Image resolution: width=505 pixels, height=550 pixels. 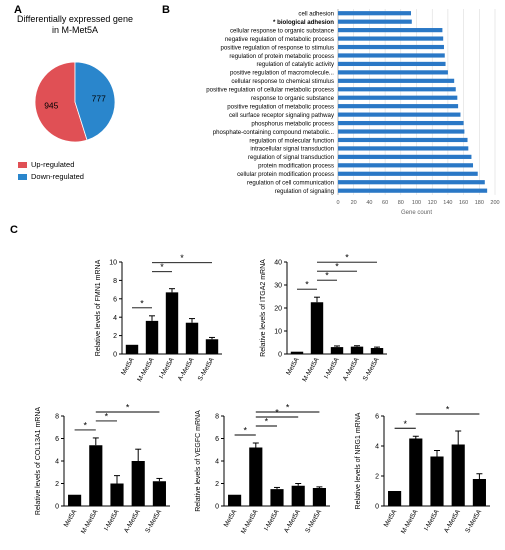 I want to click on go-x-tick-label: 160, so click(x=463, y=203).